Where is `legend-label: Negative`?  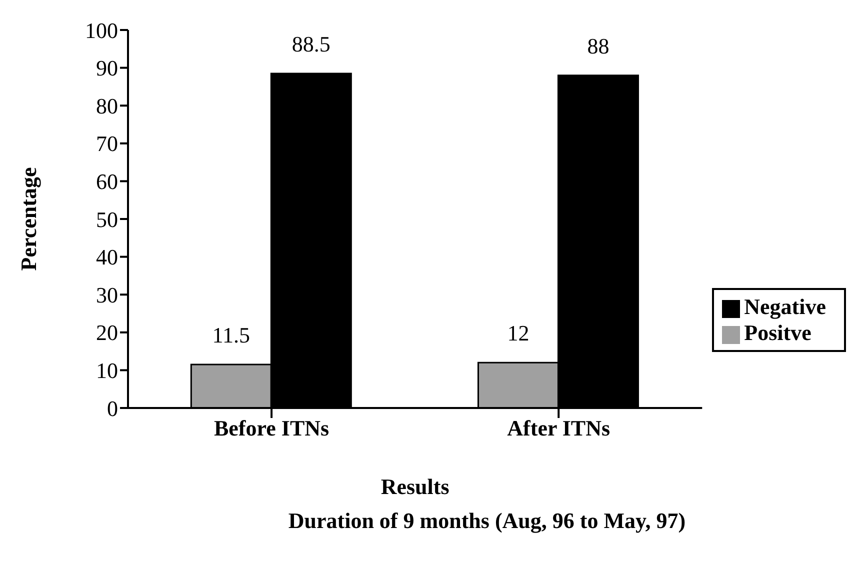 legend-label: Negative is located at coordinates (785, 306).